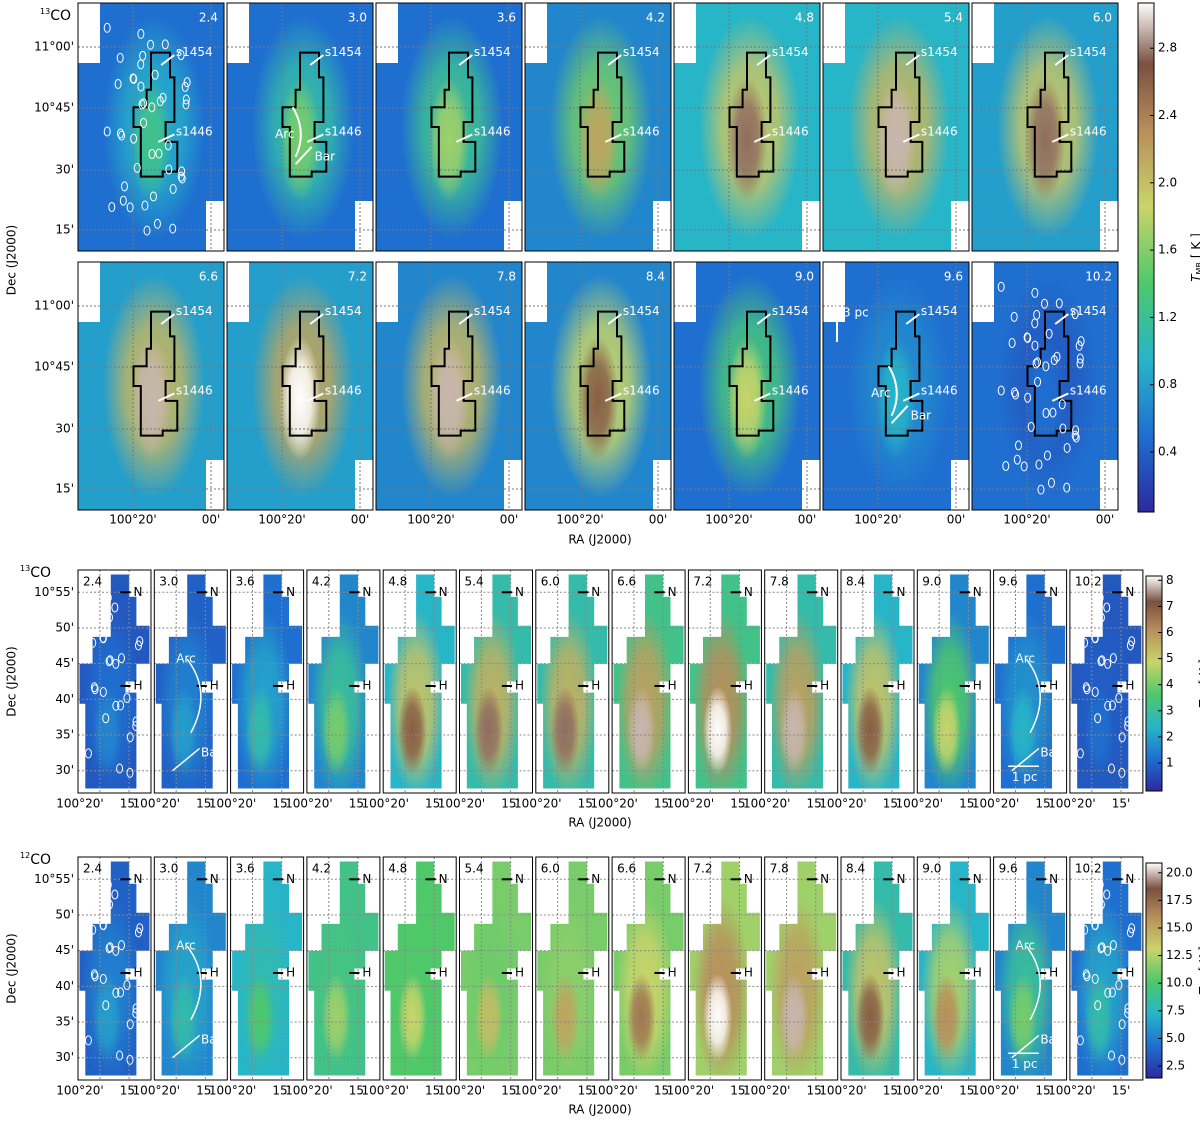 The height and width of the screenshot is (1128, 1200). I want to click on velocity-label: 3.6, so click(245, 582).